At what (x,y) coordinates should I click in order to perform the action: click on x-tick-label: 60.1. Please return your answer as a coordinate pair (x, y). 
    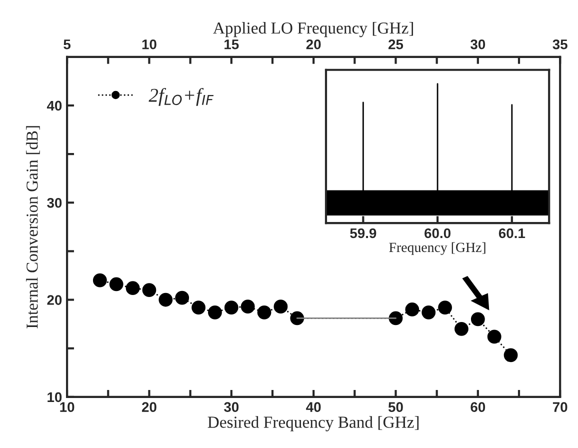
    Looking at the image, I should click on (512, 233).